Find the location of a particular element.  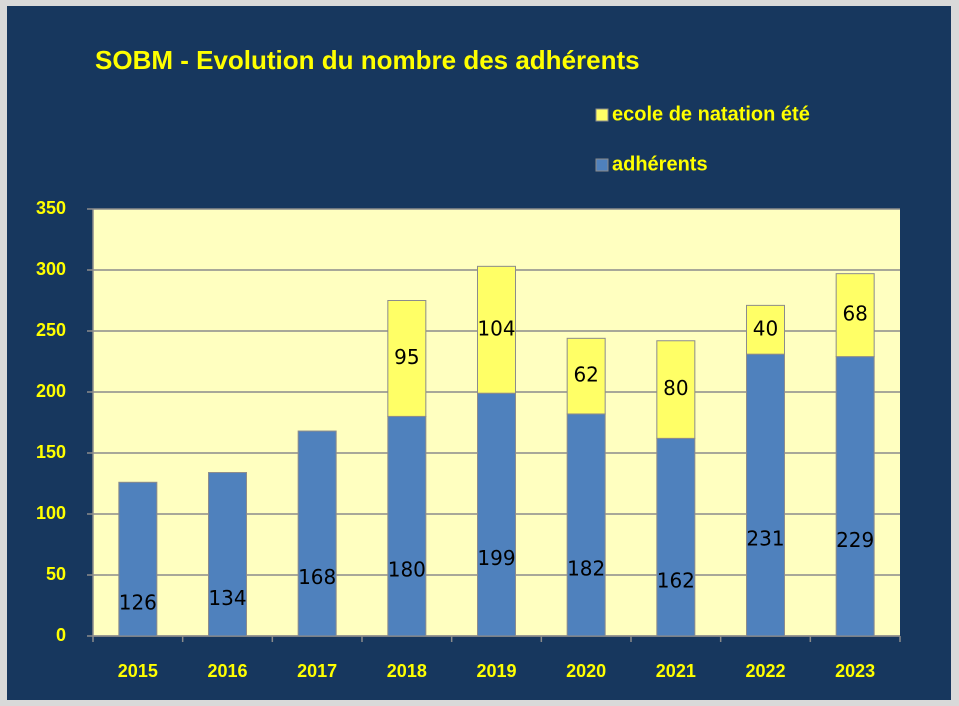

data-label: 199 is located at coordinates (496, 558).